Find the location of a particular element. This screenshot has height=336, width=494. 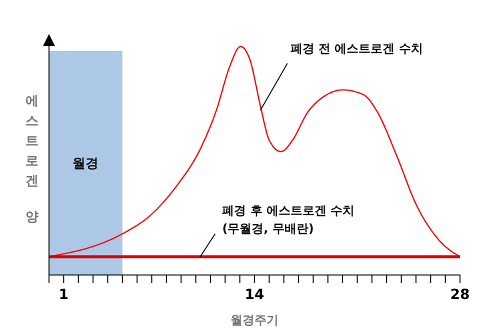

annotation: 폐경 전 에스트로겐 수치 is located at coordinates (356, 48).